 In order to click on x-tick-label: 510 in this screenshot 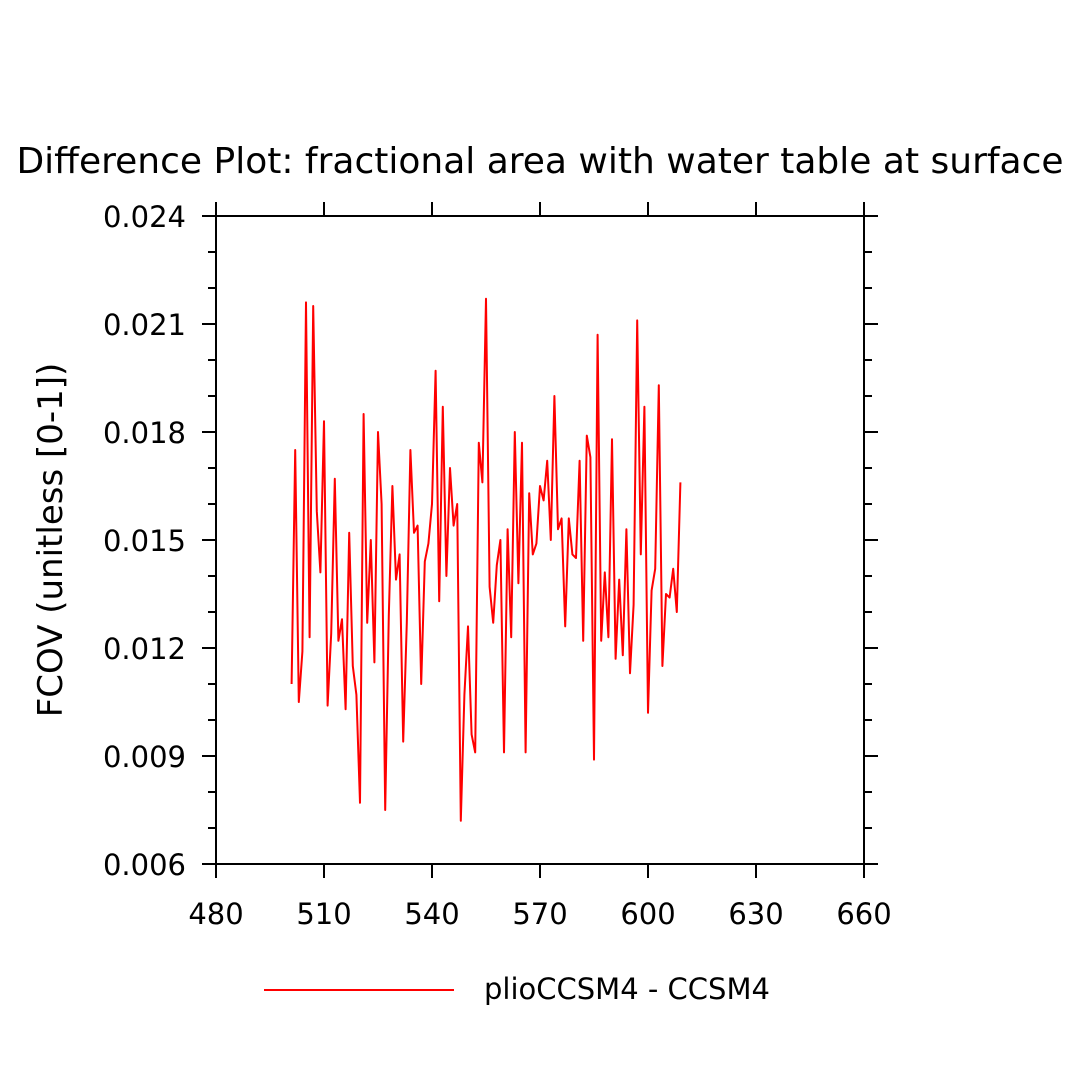, I will do `click(323, 914)`.